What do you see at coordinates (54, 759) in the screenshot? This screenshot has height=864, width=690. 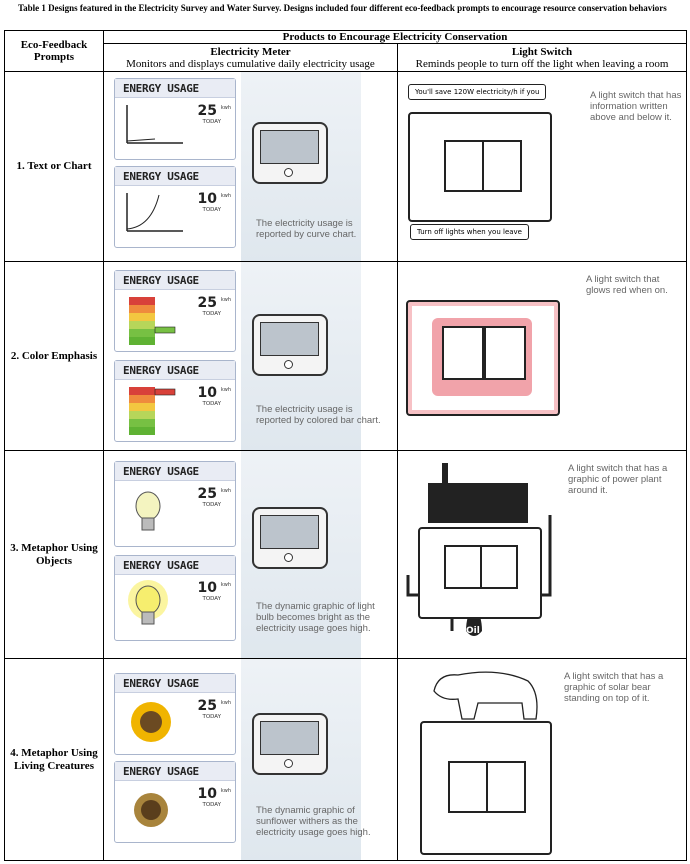 I see `row-label-creatures: 4. Metaphor Using Living Creatures` at bounding box center [54, 759].